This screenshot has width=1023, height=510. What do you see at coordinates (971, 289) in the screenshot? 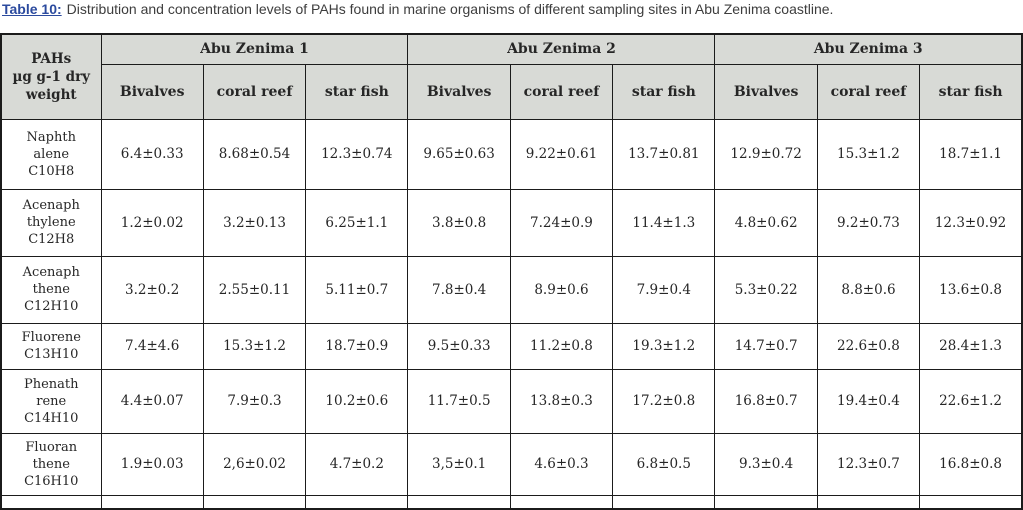
I see `value-cell: 13.6±0.8` at bounding box center [971, 289].